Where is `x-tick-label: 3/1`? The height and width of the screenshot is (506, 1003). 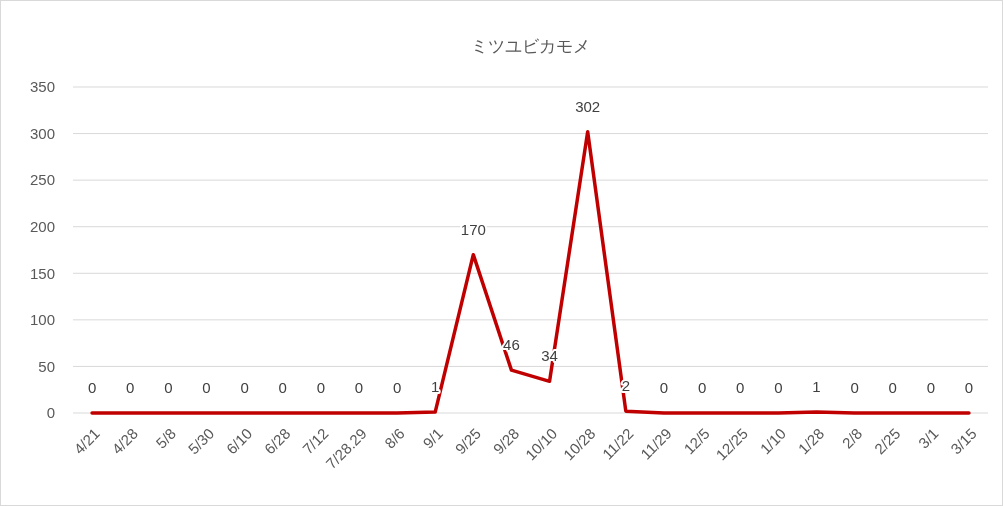 x-tick-label: 3/1 is located at coordinates (928, 438).